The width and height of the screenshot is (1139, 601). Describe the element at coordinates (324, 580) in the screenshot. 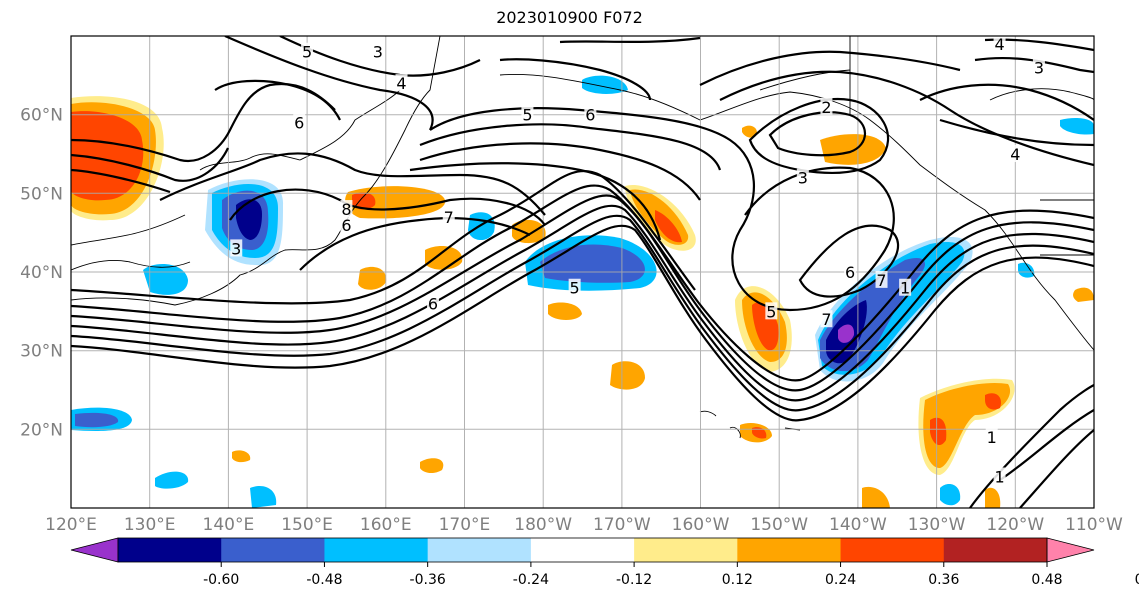

I see `colorbar-tick-label: -0.48` at that location.